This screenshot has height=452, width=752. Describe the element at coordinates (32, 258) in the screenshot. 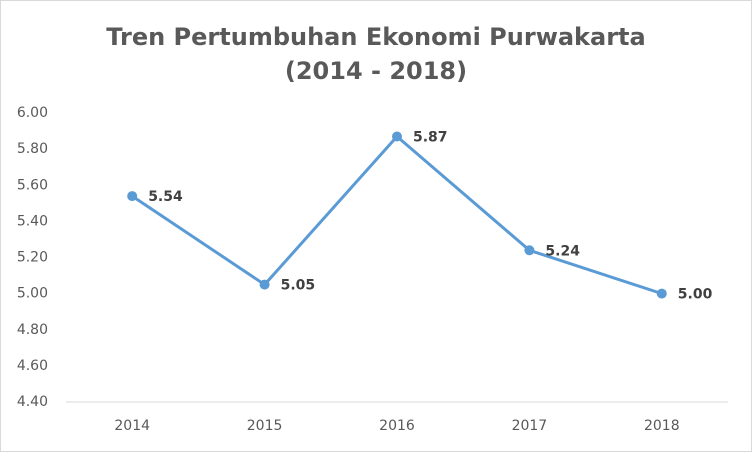

I see `y-tick-label: 5.20` at that location.